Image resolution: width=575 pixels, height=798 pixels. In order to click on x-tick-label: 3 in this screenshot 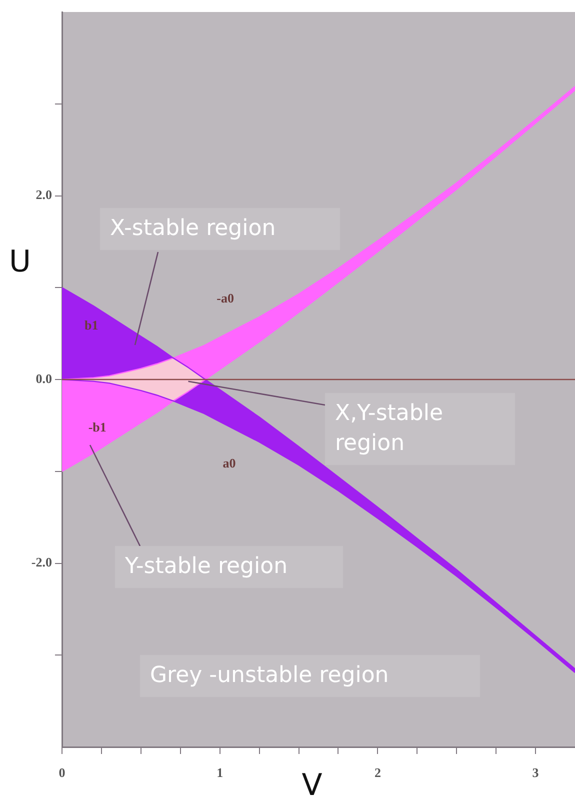, I will do `click(536, 772)`.